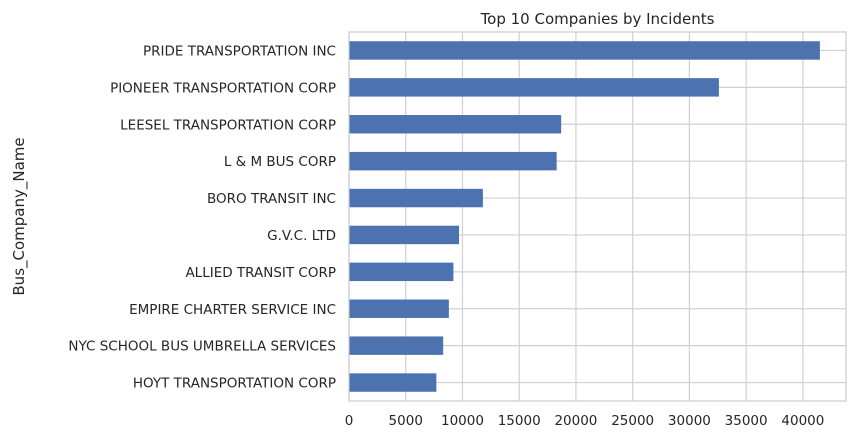 This screenshot has height=440, width=855. Describe the element at coordinates (202, 347) in the screenshot. I see `y-tick-label: NYC SCHOOL BUS UMBRELLA SERVICES` at that location.